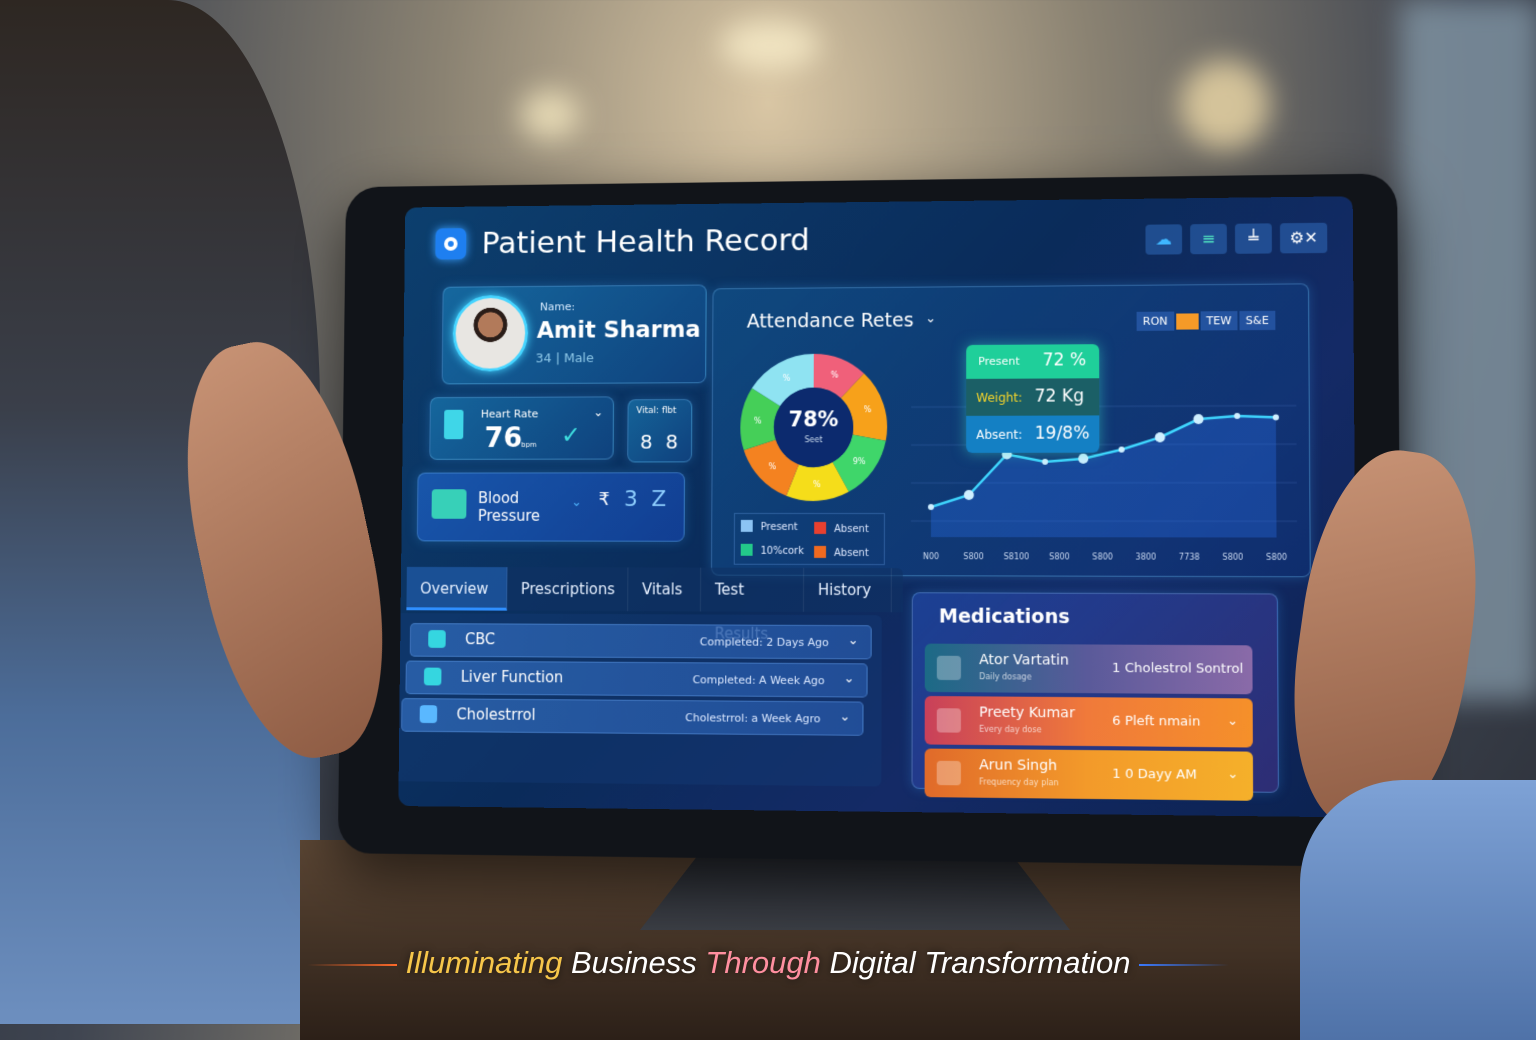 Image resolution: width=1536 pixels, height=1040 pixels. What do you see at coordinates (551, 506) in the screenshot?
I see `blood-pressure-card: Blood Pressure ⌄ ₹ 3 Z` at bounding box center [551, 506].